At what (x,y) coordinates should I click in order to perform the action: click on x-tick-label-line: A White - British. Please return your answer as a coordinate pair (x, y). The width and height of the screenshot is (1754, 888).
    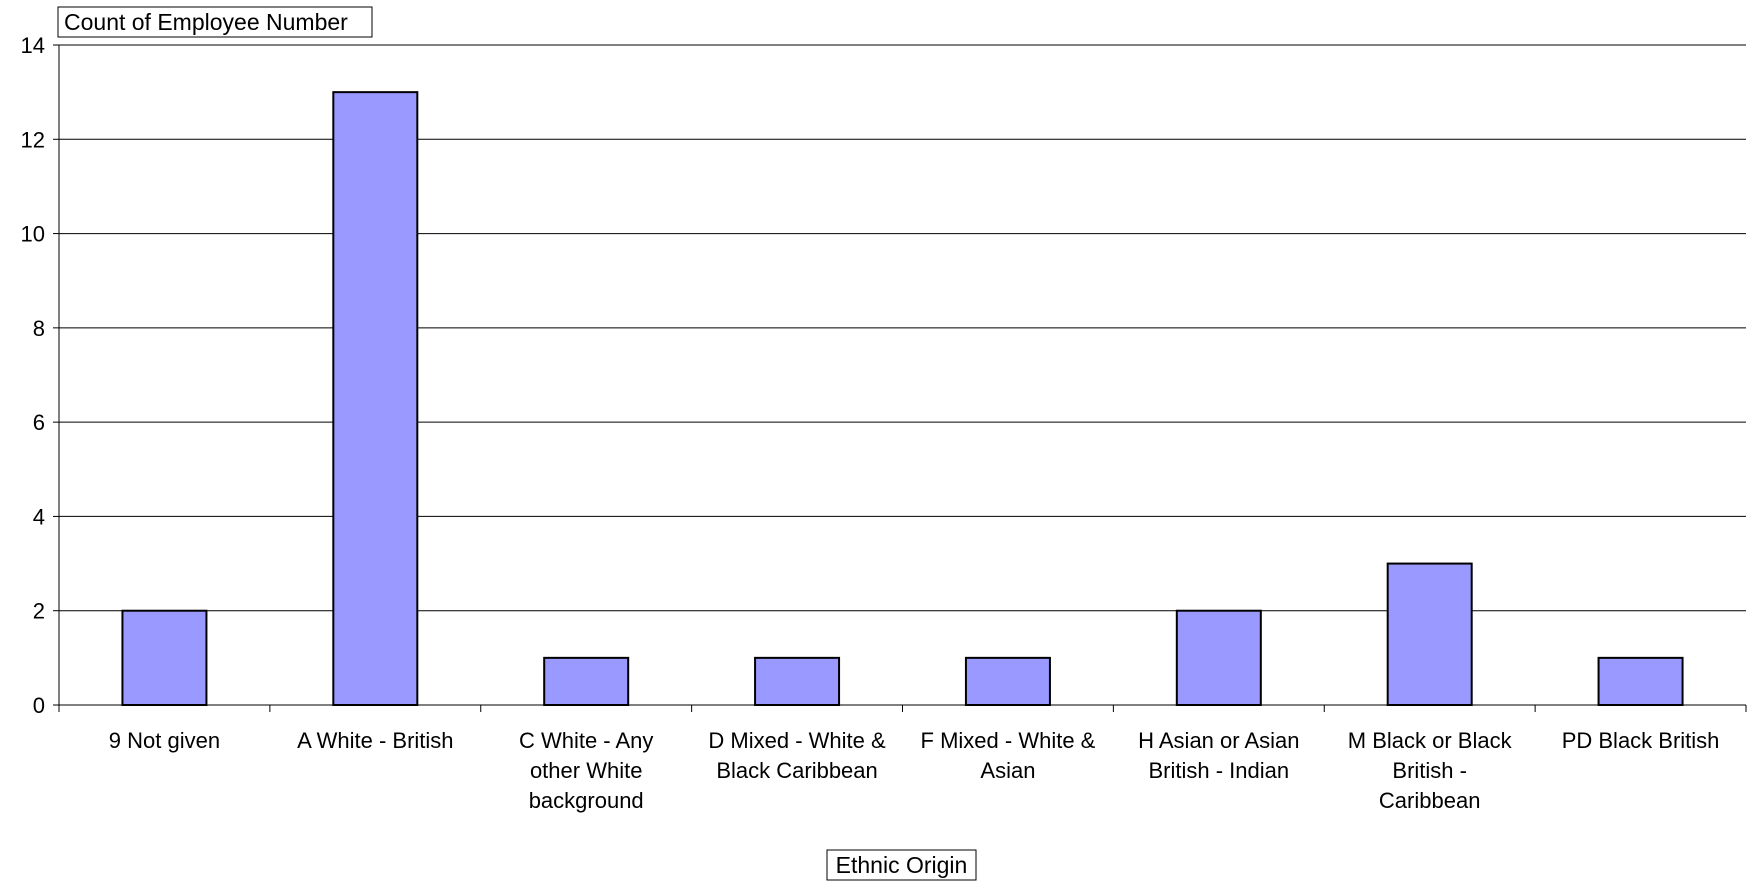
    Looking at the image, I should click on (375, 740).